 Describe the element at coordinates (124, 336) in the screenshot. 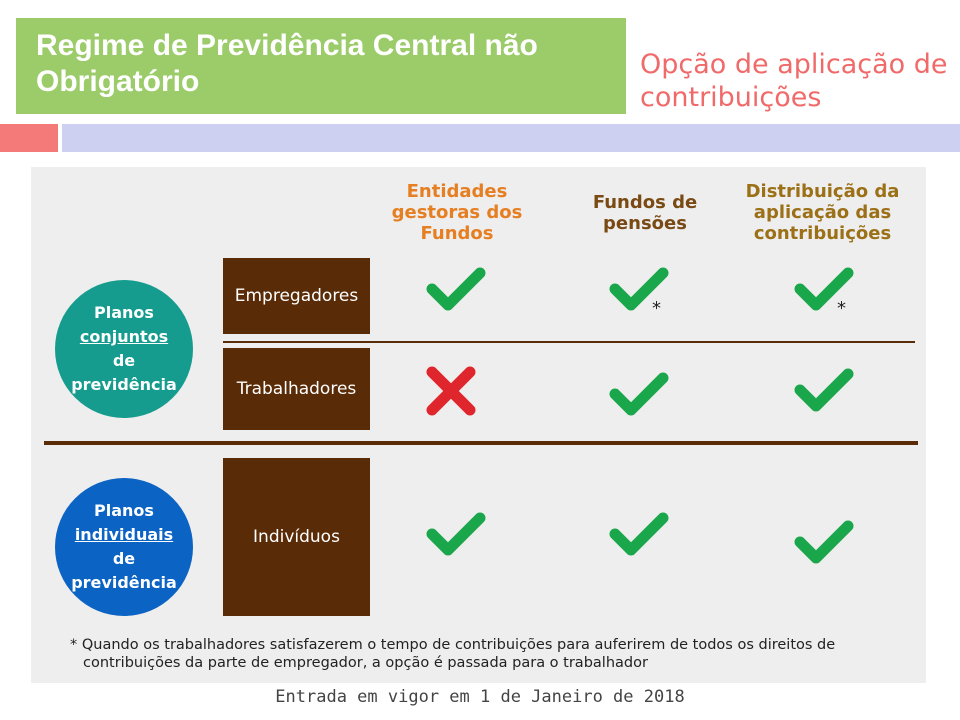

I see `joint-plans-line2: conjuntos` at that location.